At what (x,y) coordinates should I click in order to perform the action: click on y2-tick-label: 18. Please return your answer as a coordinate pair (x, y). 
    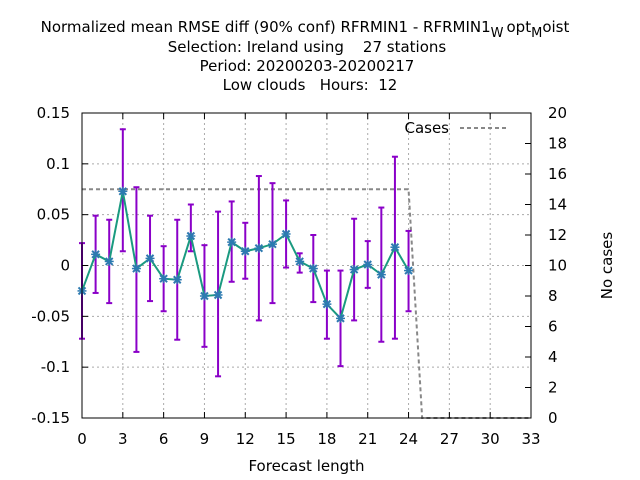
    Looking at the image, I should click on (557, 144).